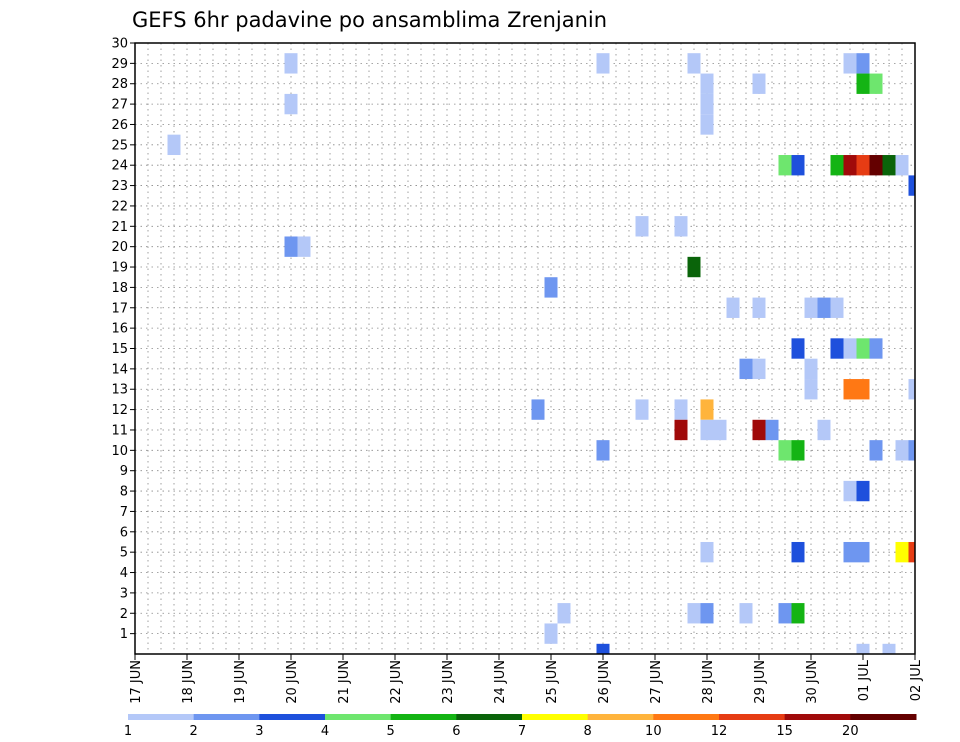  I want to click on colorbar-label: 7, so click(522, 731).